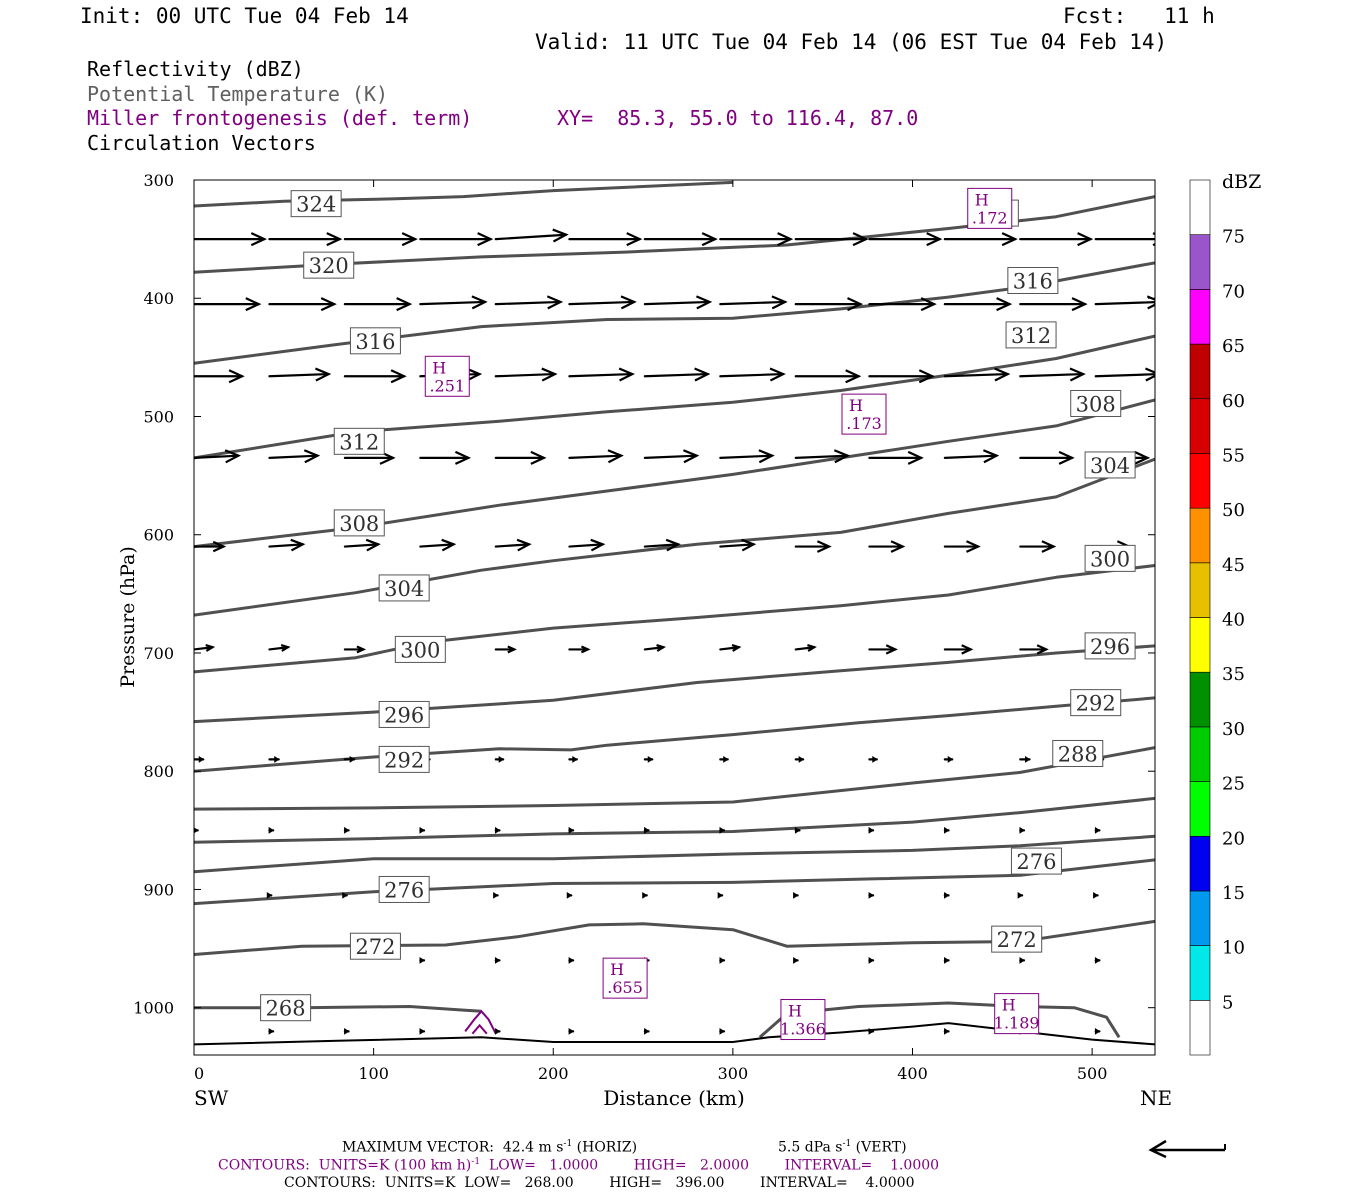  Describe the element at coordinates (158, 180) in the screenshot. I see `y-tick-label: 300` at that location.